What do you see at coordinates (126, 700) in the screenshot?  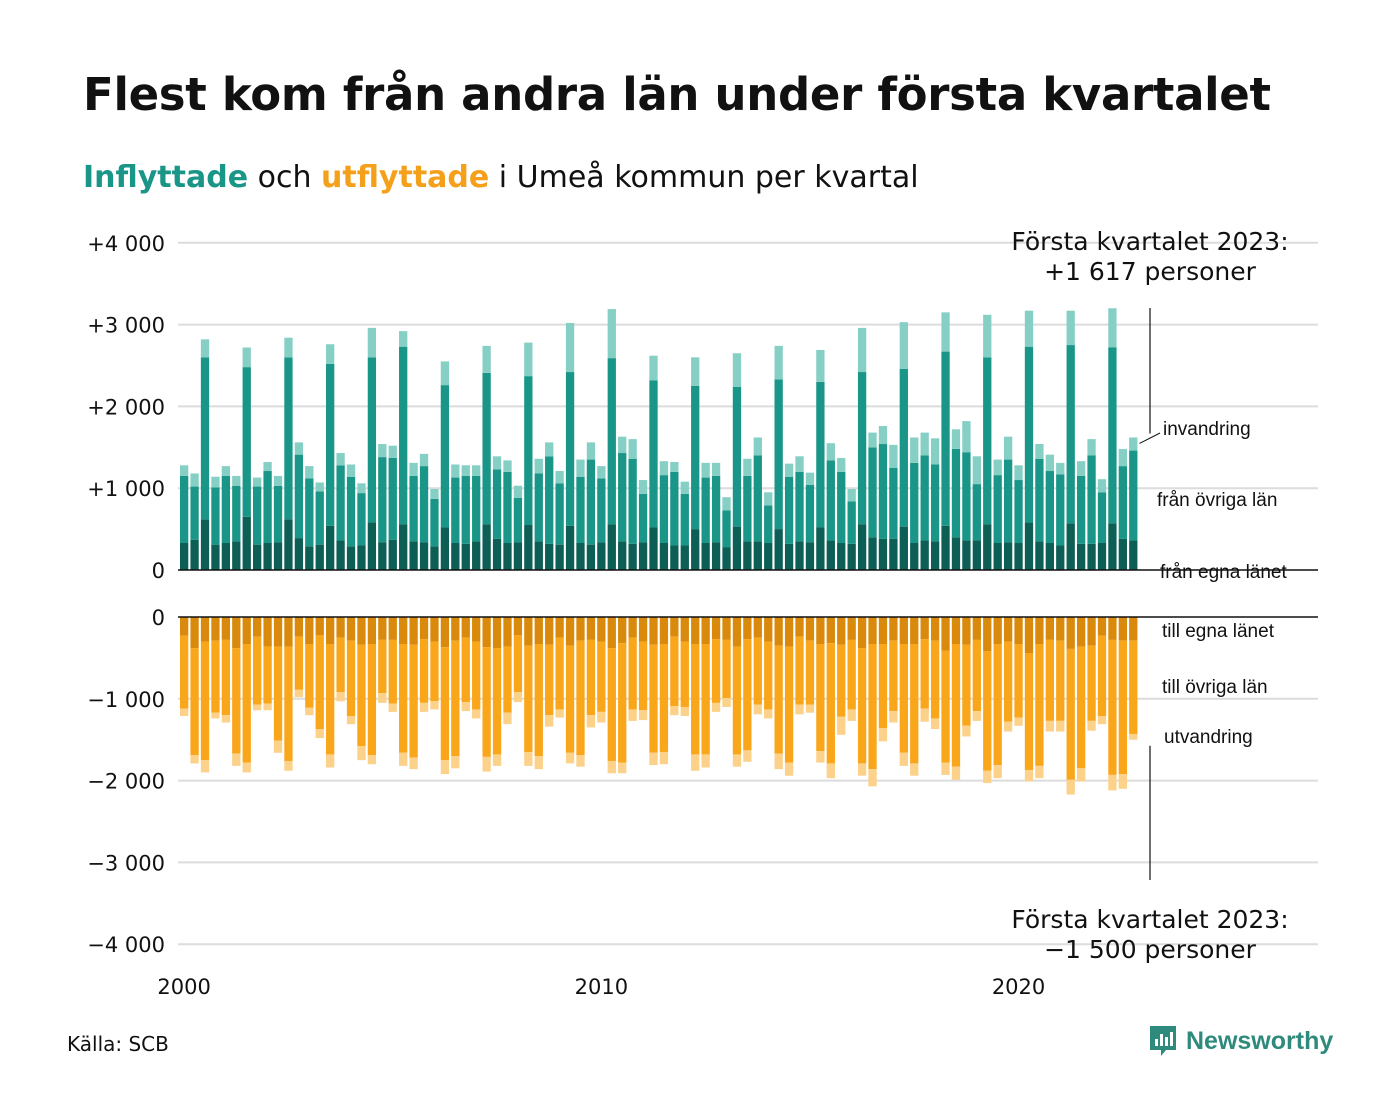 I see `y-tick-label: −1 000` at bounding box center [126, 700].